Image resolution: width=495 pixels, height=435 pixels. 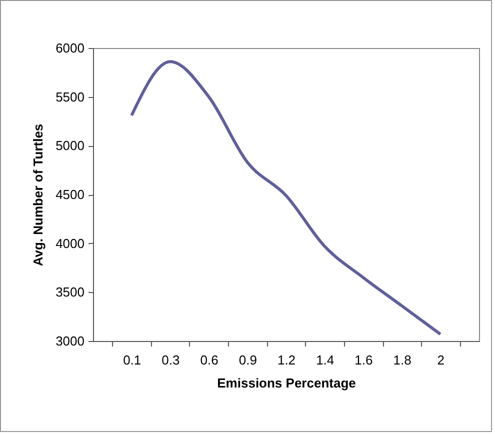 I want to click on y-tick-label: 4500, so click(x=70, y=194).